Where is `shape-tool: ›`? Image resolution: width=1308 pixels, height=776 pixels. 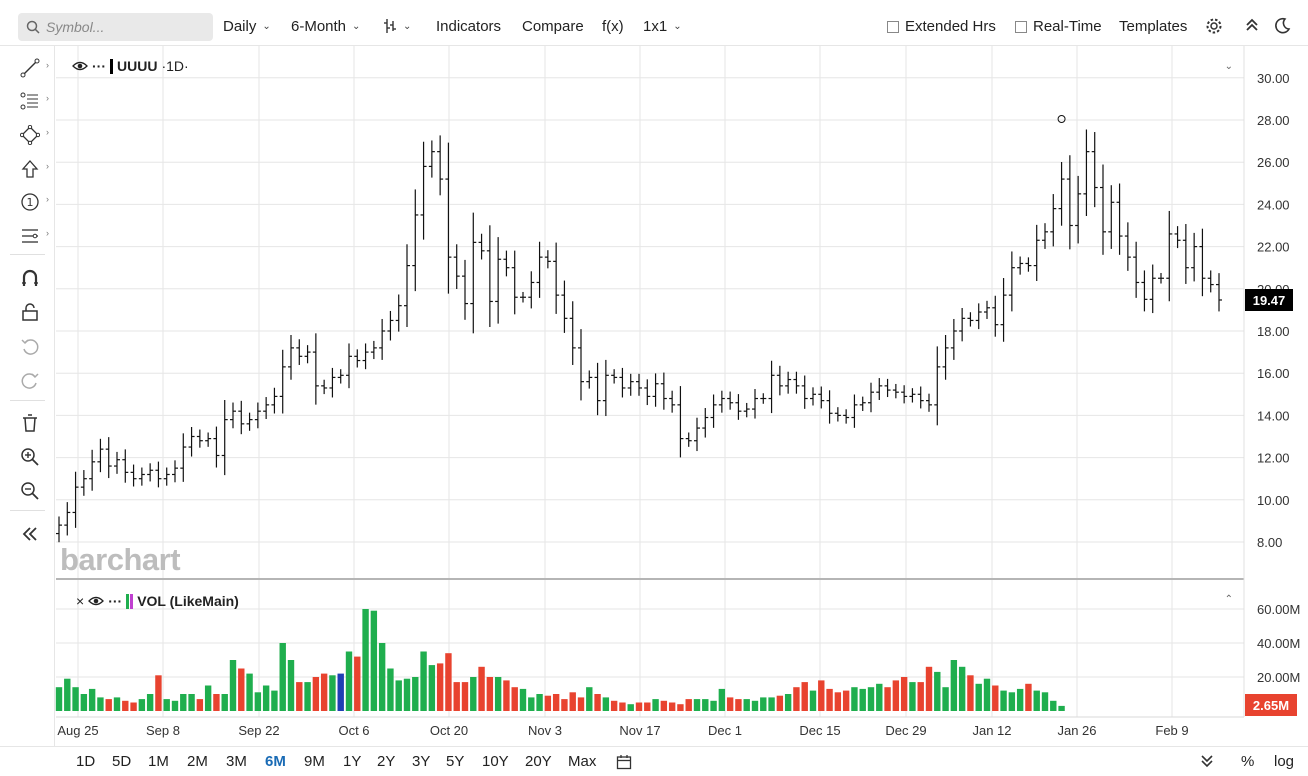 shape-tool: › is located at coordinates (33, 135).